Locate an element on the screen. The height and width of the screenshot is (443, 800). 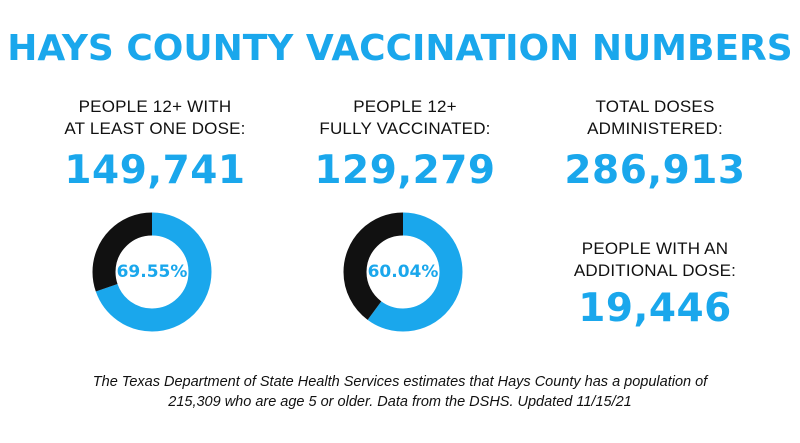
stat-label-fully-vaccinated: PEOPLE 12+ FULLY VACCINATED: is located at coordinates (405, 117).